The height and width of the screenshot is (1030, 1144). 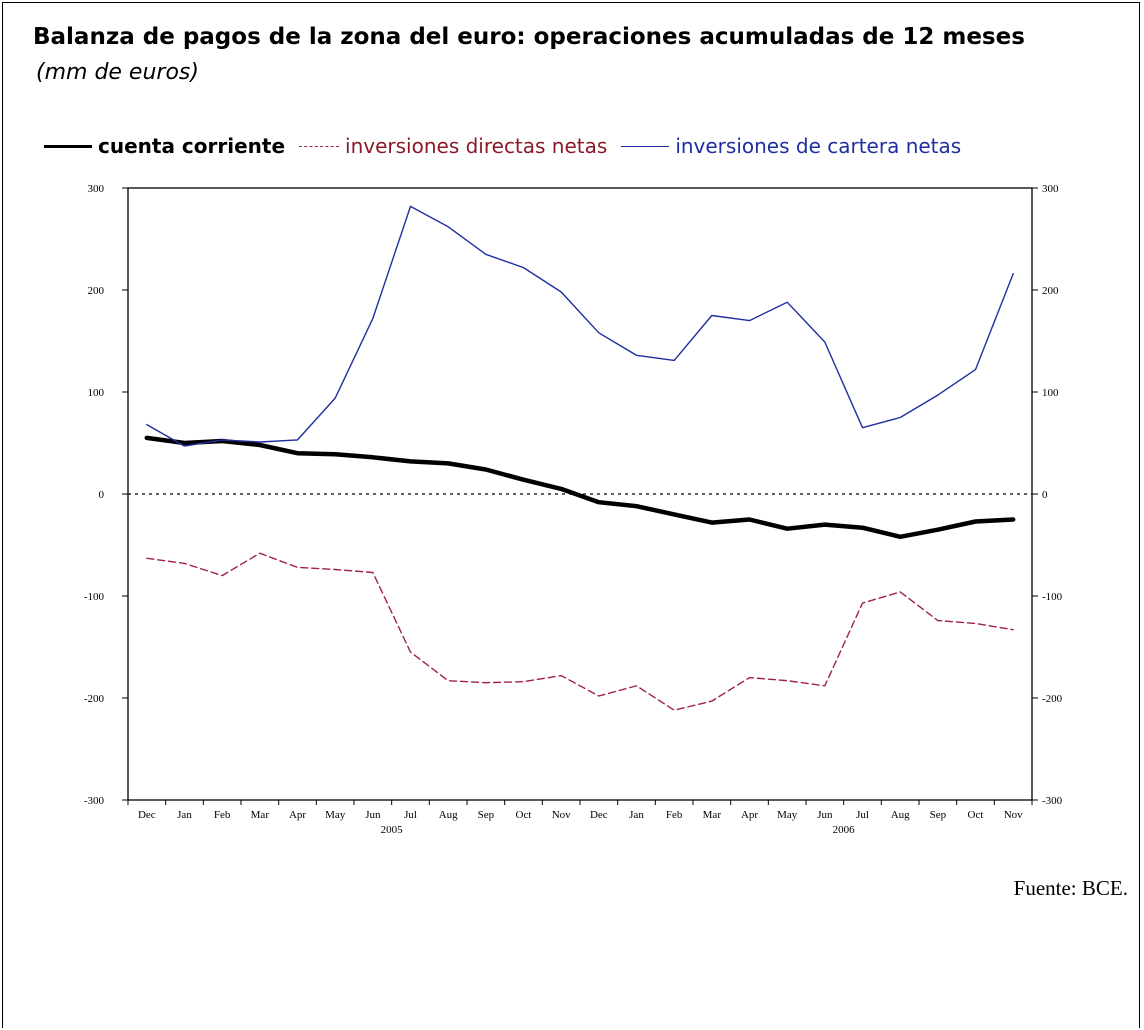 I want to click on x-year-label: 2006, so click(x=844, y=830).